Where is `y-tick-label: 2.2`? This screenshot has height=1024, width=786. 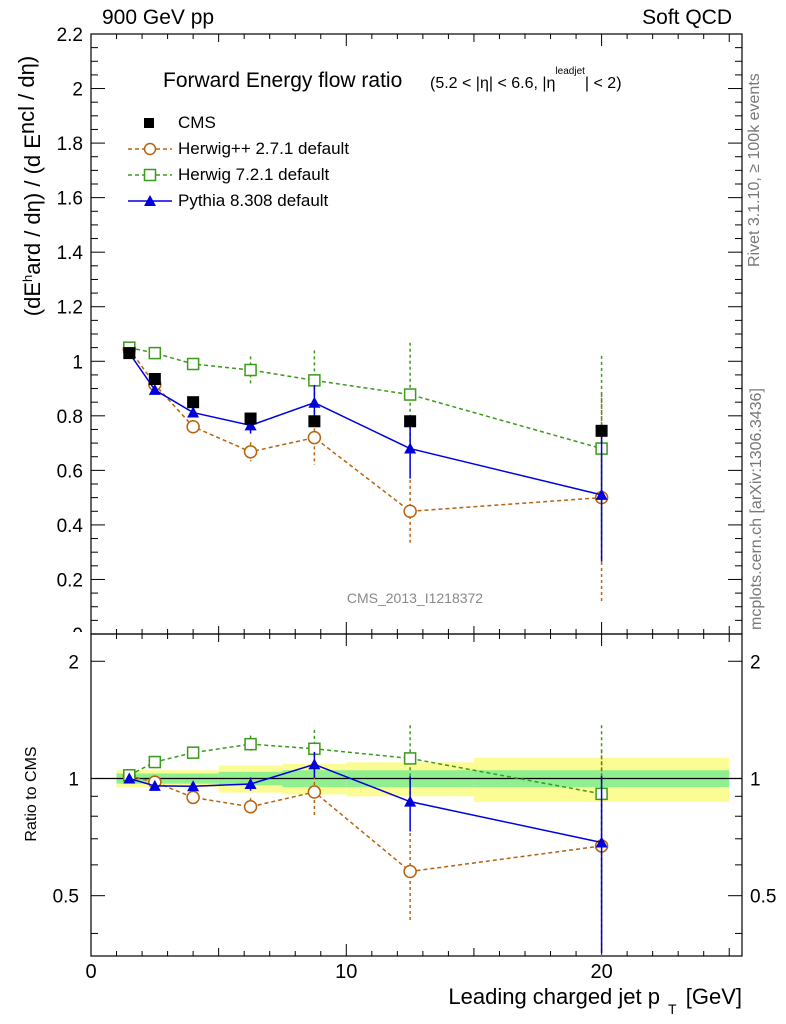 y-tick-label: 2.2 is located at coordinates (70, 35).